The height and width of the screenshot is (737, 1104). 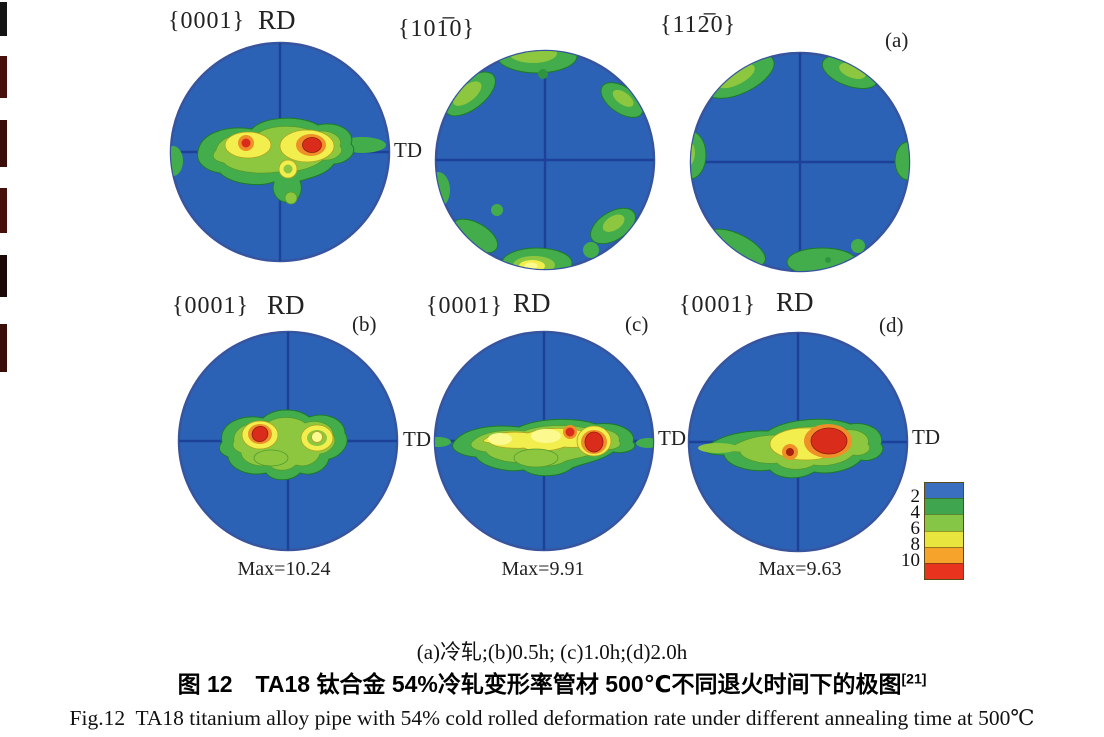 I want to click on td-axis-label-d: TD, so click(x=926, y=437).